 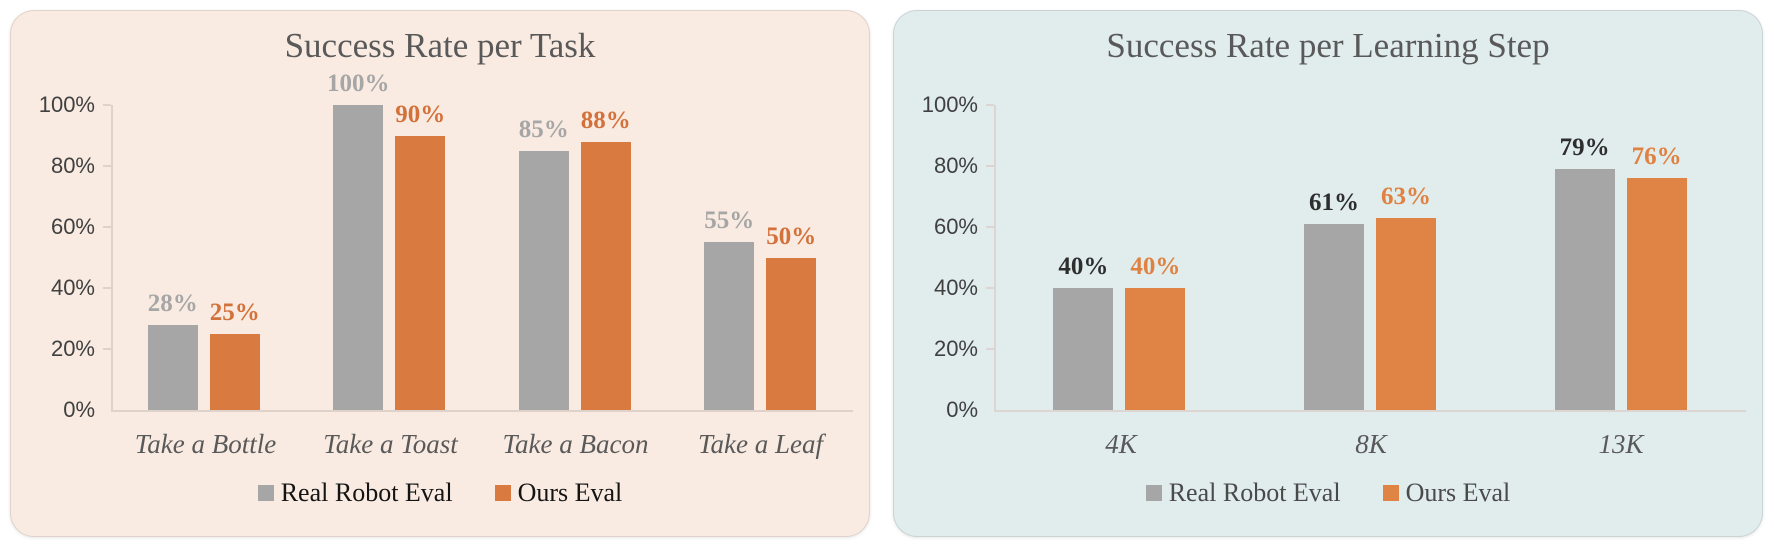 What do you see at coordinates (1656, 276) in the screenshot?
I see `bar-ours-eval: 76%` at bounding box center [1656, 276].